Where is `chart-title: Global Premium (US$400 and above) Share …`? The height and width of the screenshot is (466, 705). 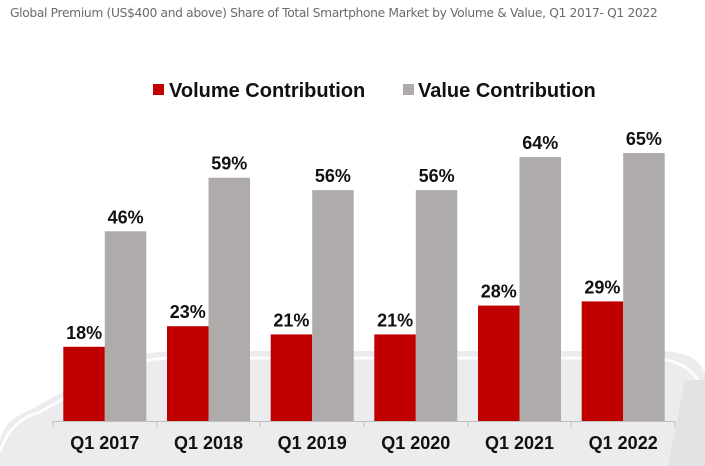 chart-title: Global Premium (US$400 and above) Share … is located at coordinates (334, 13).